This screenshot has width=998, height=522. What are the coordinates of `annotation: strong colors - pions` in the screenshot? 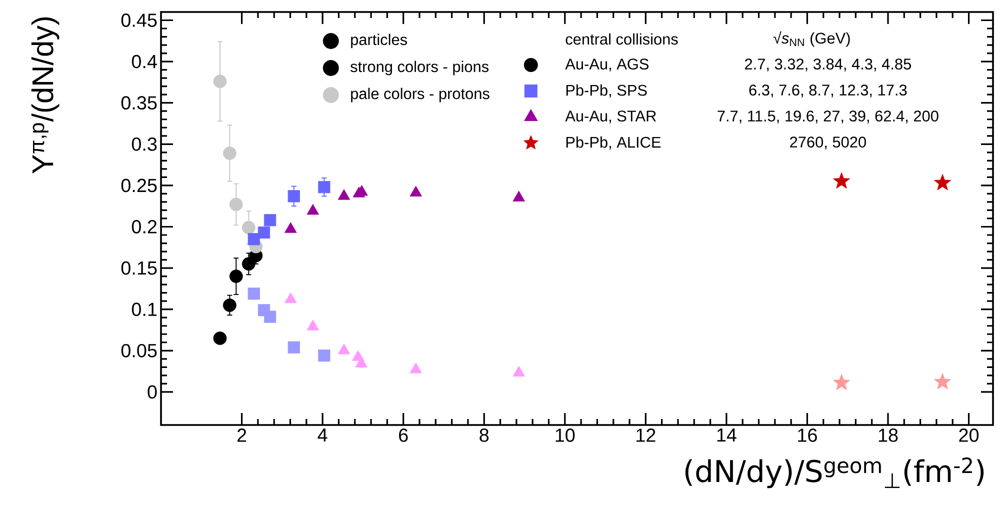 It's located at (419, 68).